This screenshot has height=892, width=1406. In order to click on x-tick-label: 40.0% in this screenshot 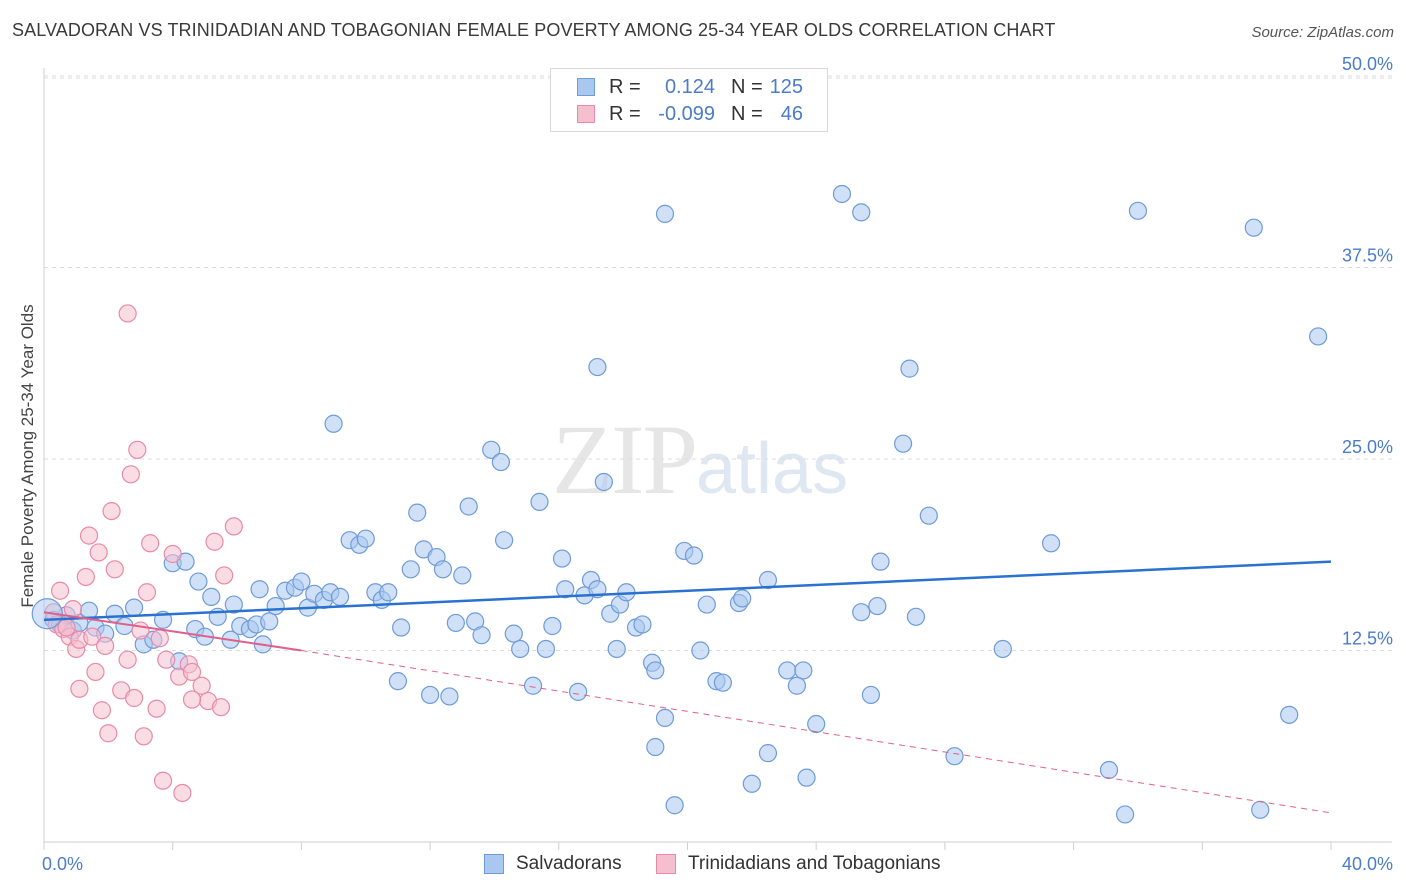, I will do `click(1367, 864)`.